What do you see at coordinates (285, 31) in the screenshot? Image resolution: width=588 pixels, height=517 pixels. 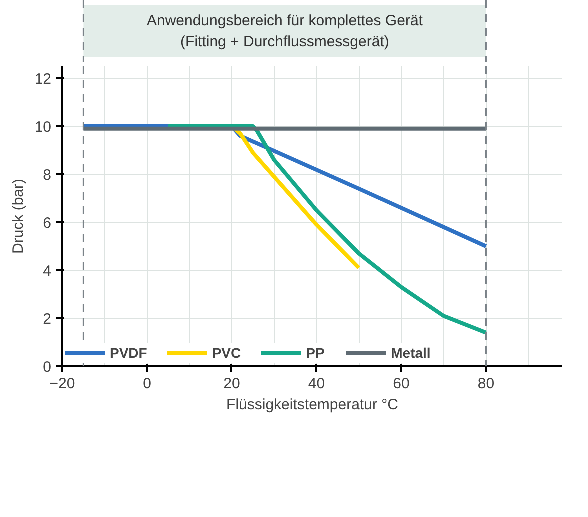 I see `text: Anwendungsbereich für komplettes Gerät (Fitting + Durchflussmessgerät)` at bounding box center [285, 31].